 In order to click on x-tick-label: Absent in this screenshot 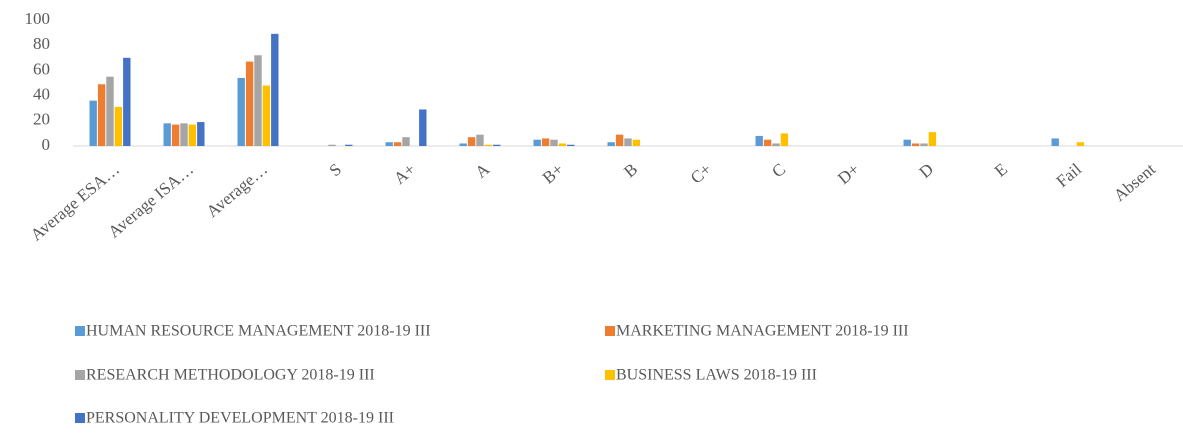, I will do `click(1134, 182)`.